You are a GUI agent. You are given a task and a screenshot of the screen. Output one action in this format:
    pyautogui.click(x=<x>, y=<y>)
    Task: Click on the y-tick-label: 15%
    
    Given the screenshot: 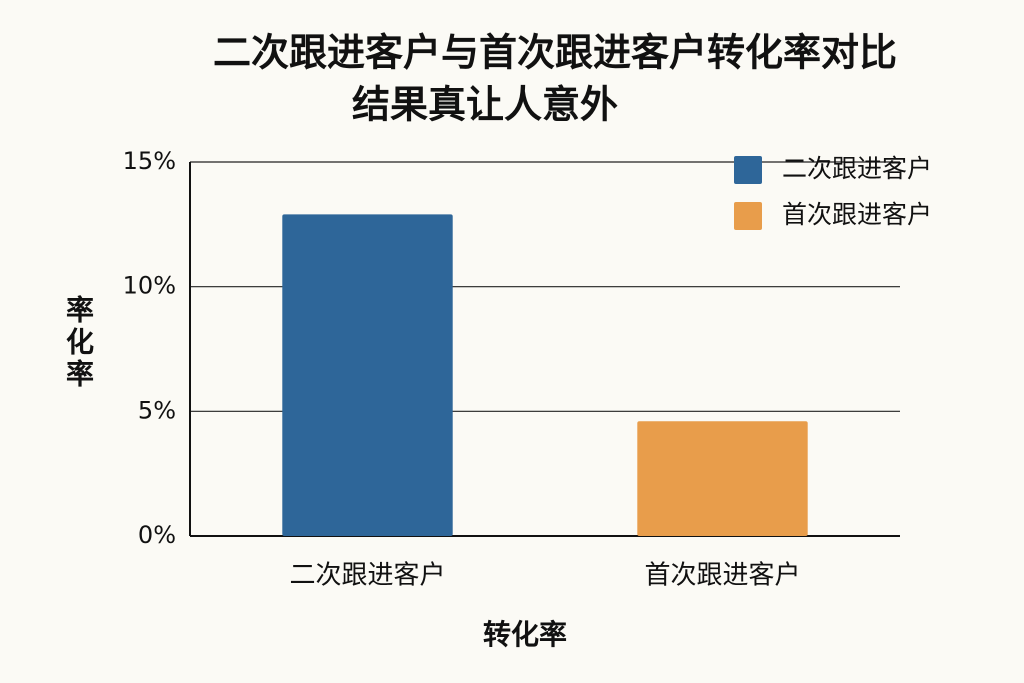 What is the action you would take?
    pyautogui.click(x=149, y=161)
    